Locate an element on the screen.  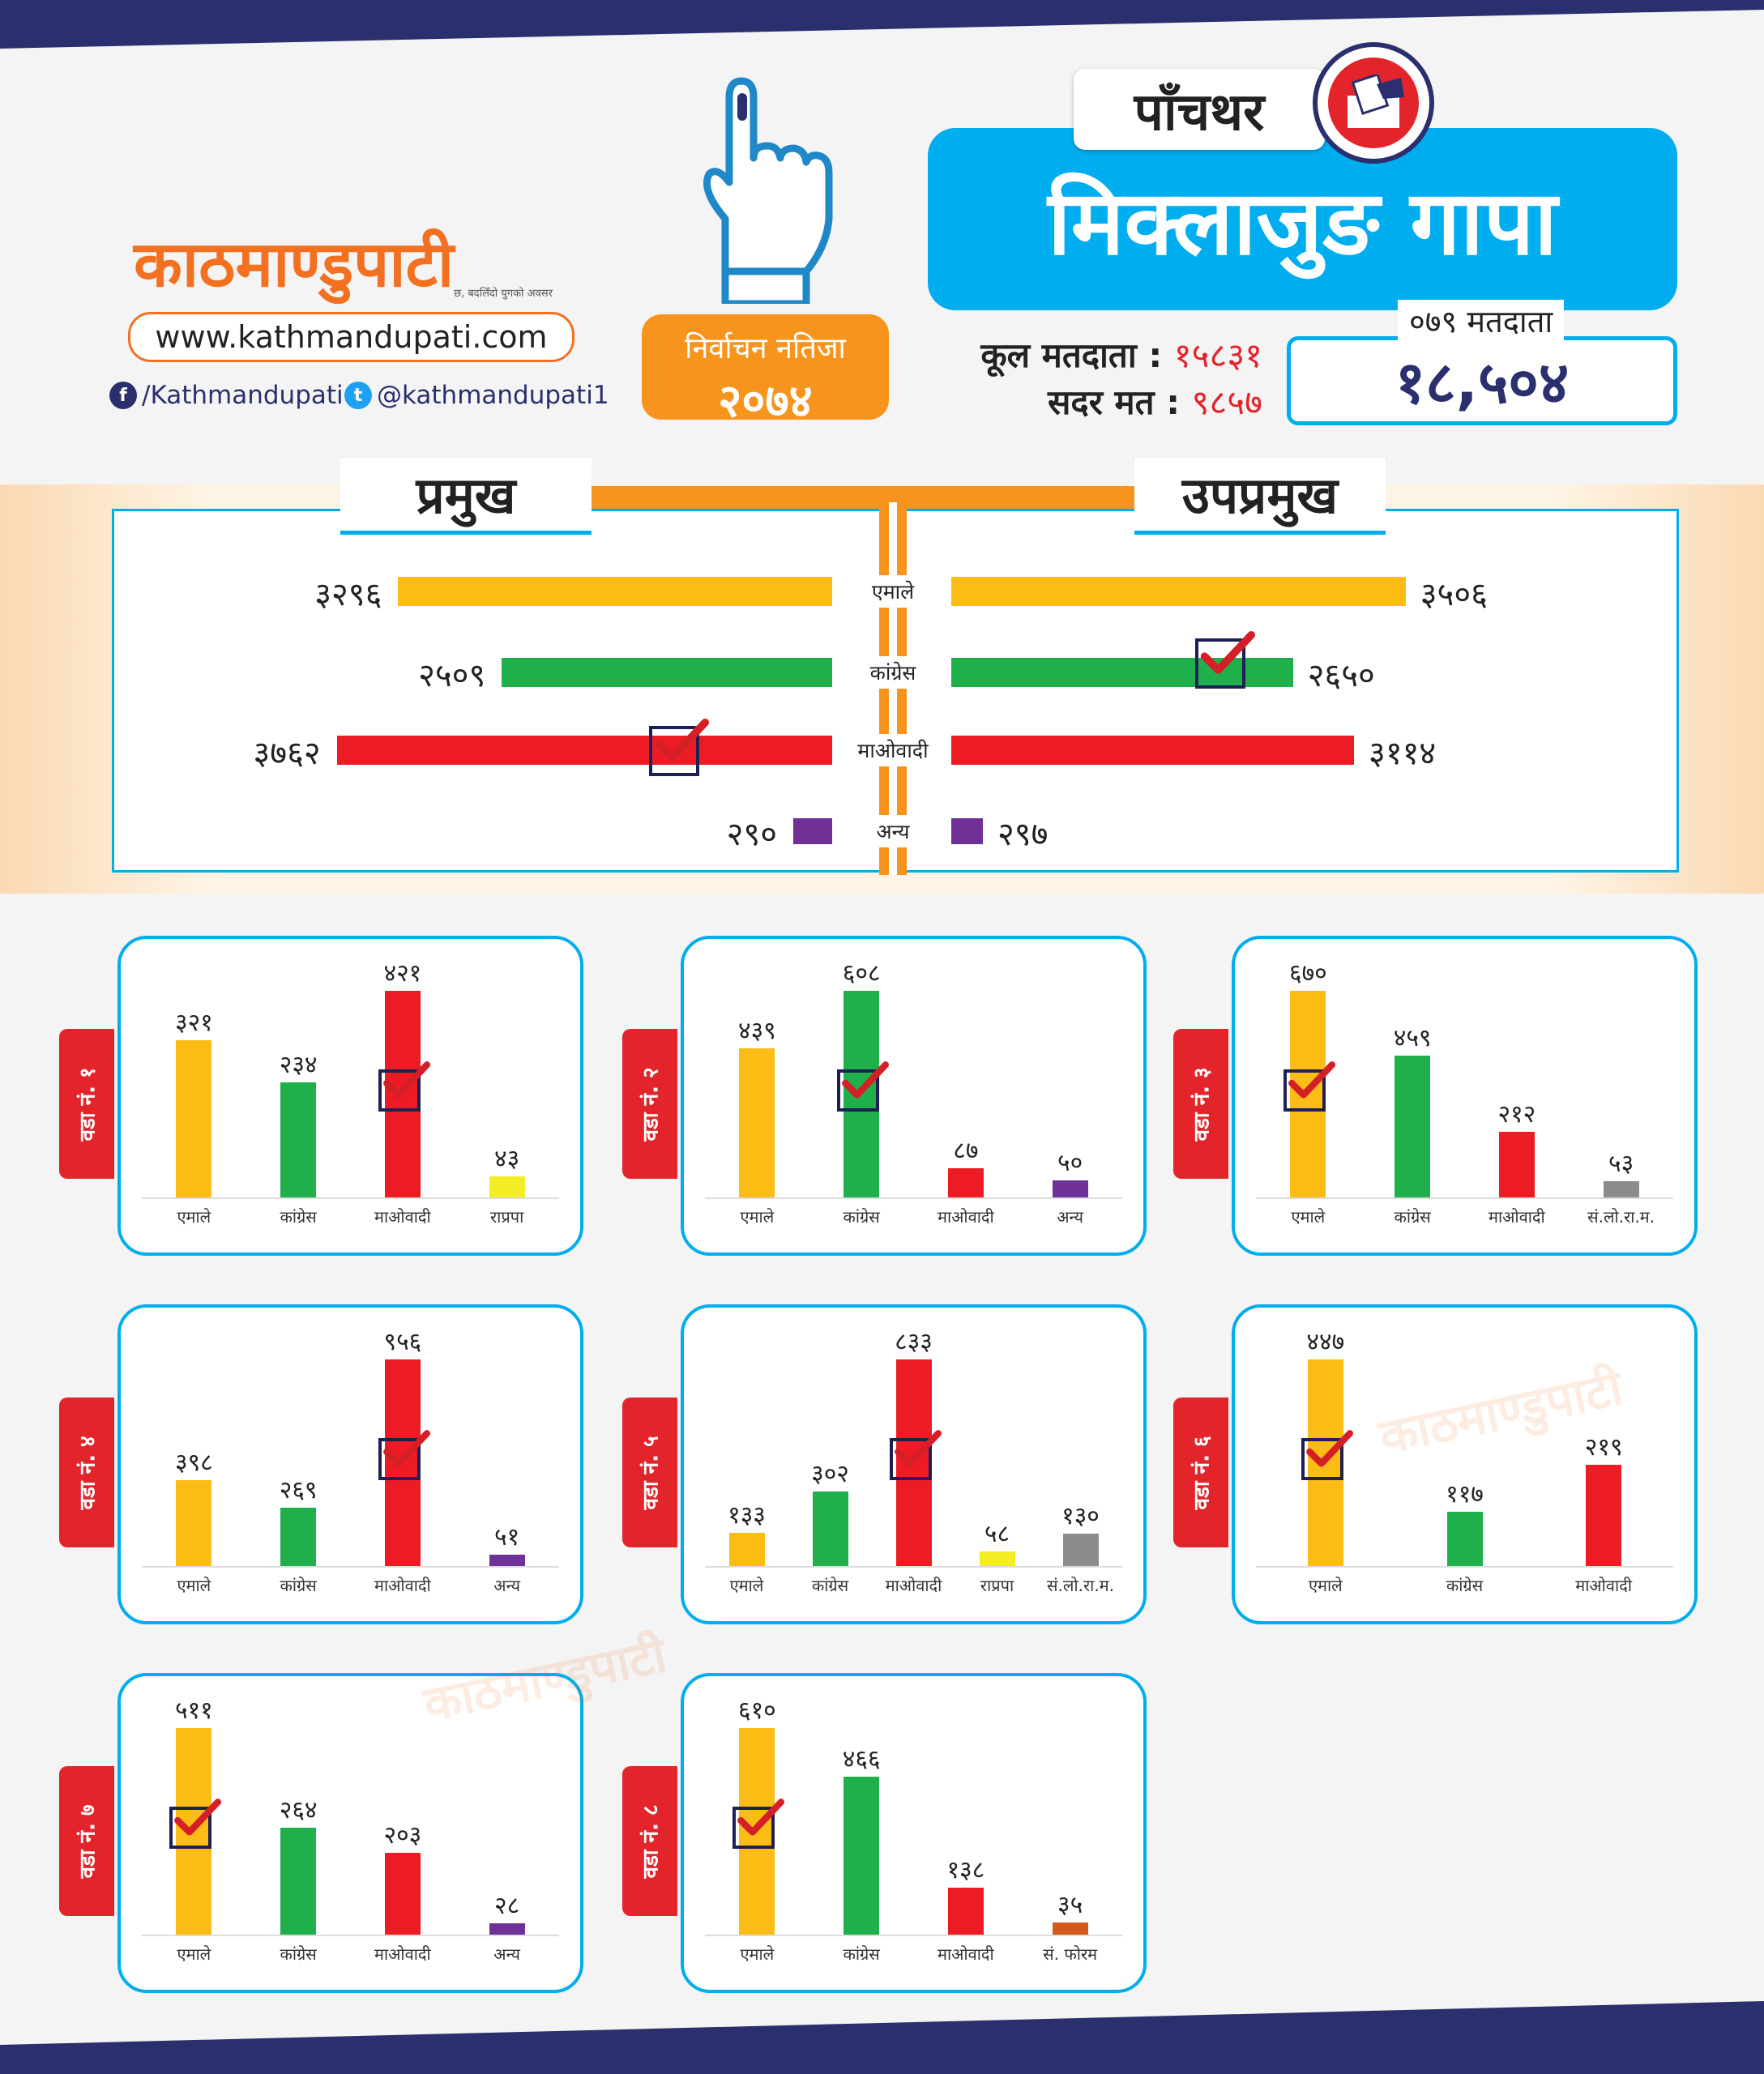
district-name: पाँचथर is located at coordinates (1199, 110).